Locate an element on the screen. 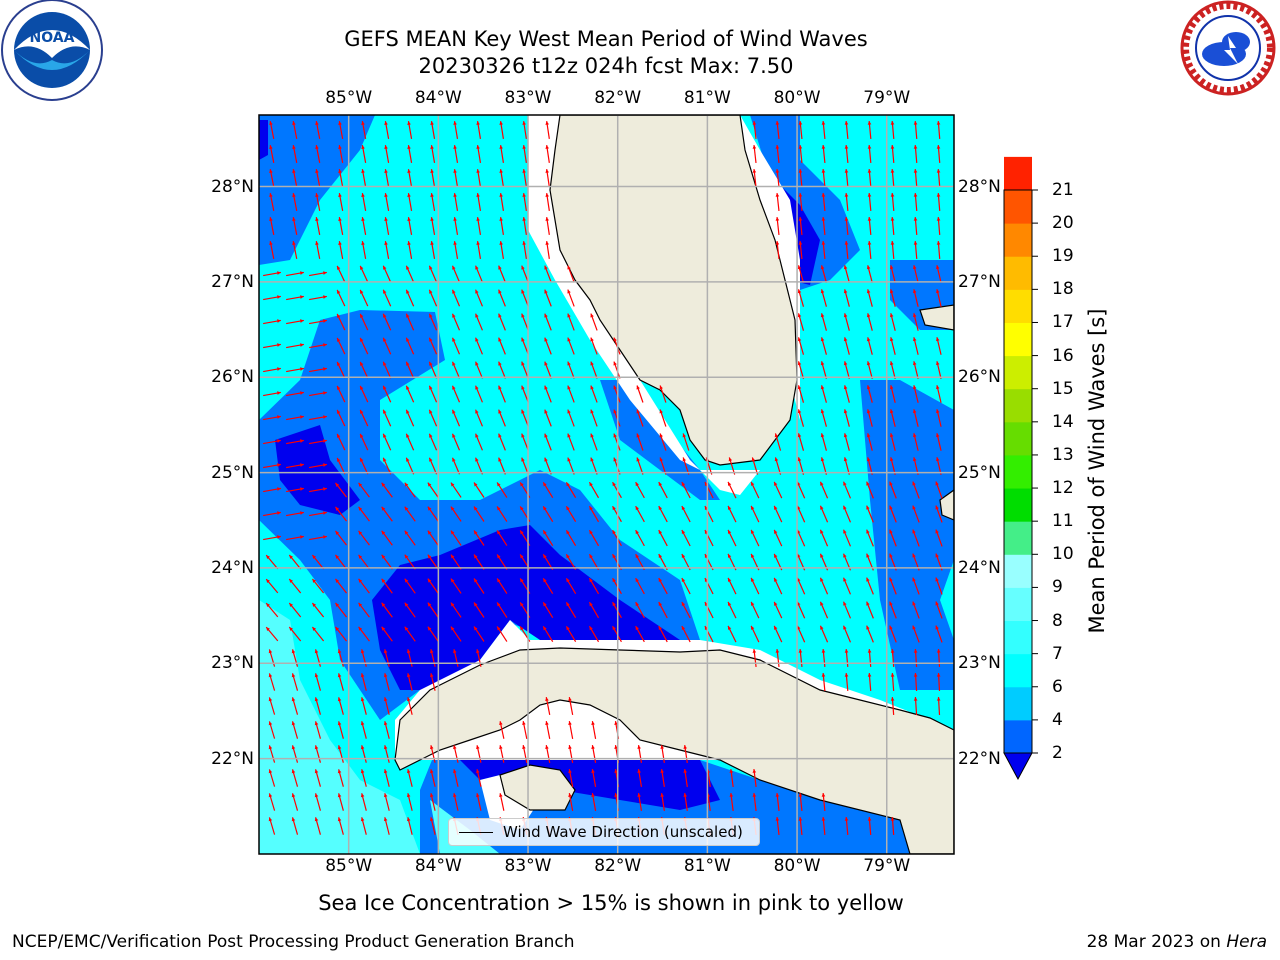 Image resolution: width=1280 pixels, height=960 pixels. lon-tick-bottom: 83°W is located at coordinates (528, 866).